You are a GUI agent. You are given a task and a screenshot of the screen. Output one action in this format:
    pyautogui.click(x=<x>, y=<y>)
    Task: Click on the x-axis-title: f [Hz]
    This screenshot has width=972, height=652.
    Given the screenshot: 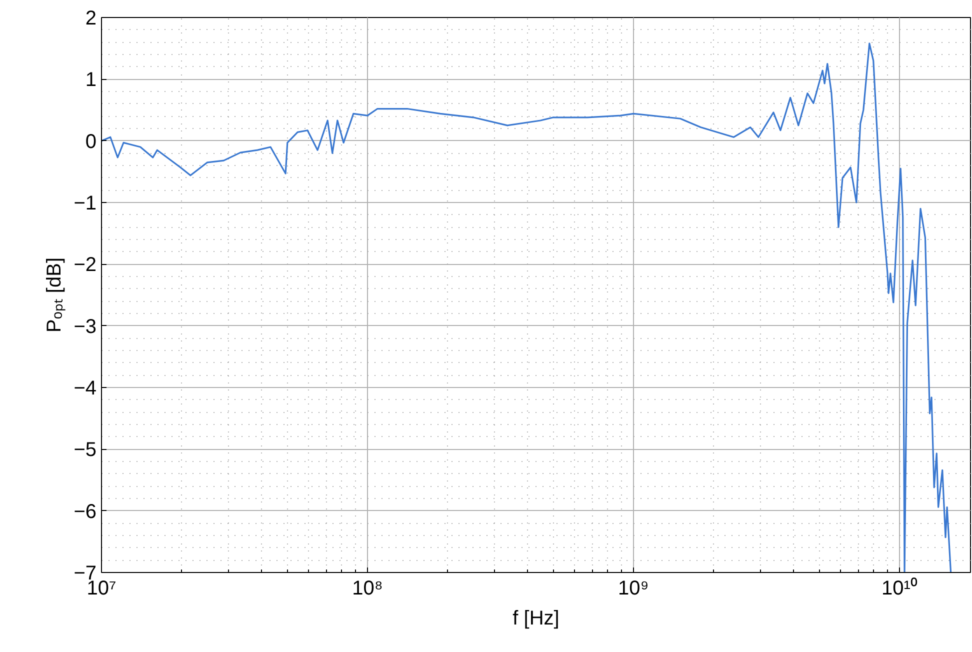 What is the action you would take?
    pyautogui.click(x=536, y=619)
    